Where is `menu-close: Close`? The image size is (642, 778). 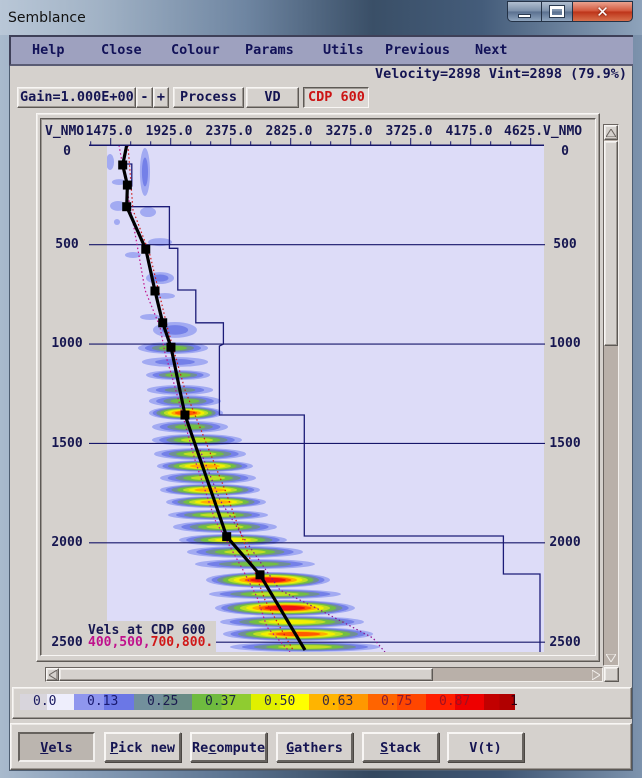
menu-close: Close is located at coordinates (121, 50).